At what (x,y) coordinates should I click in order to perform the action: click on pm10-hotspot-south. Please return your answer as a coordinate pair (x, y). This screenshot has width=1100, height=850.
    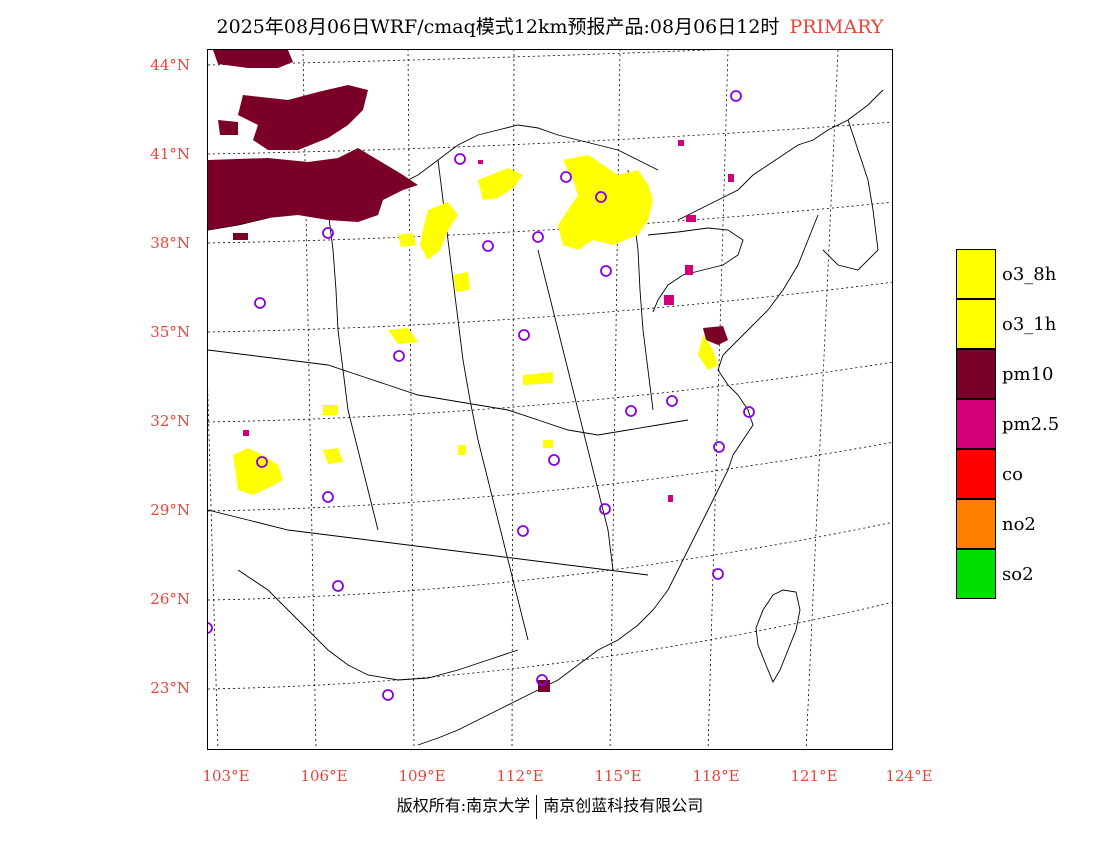
    Looking at the image, I should click on (544, 686).